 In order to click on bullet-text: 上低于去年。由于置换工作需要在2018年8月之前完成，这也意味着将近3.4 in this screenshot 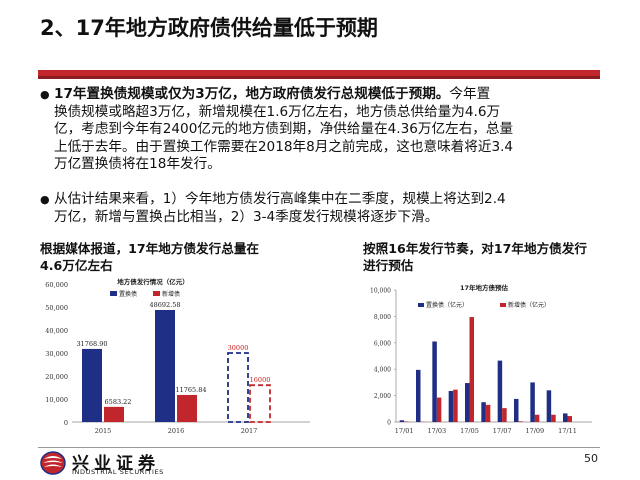, I will do `click(284, 146)`.